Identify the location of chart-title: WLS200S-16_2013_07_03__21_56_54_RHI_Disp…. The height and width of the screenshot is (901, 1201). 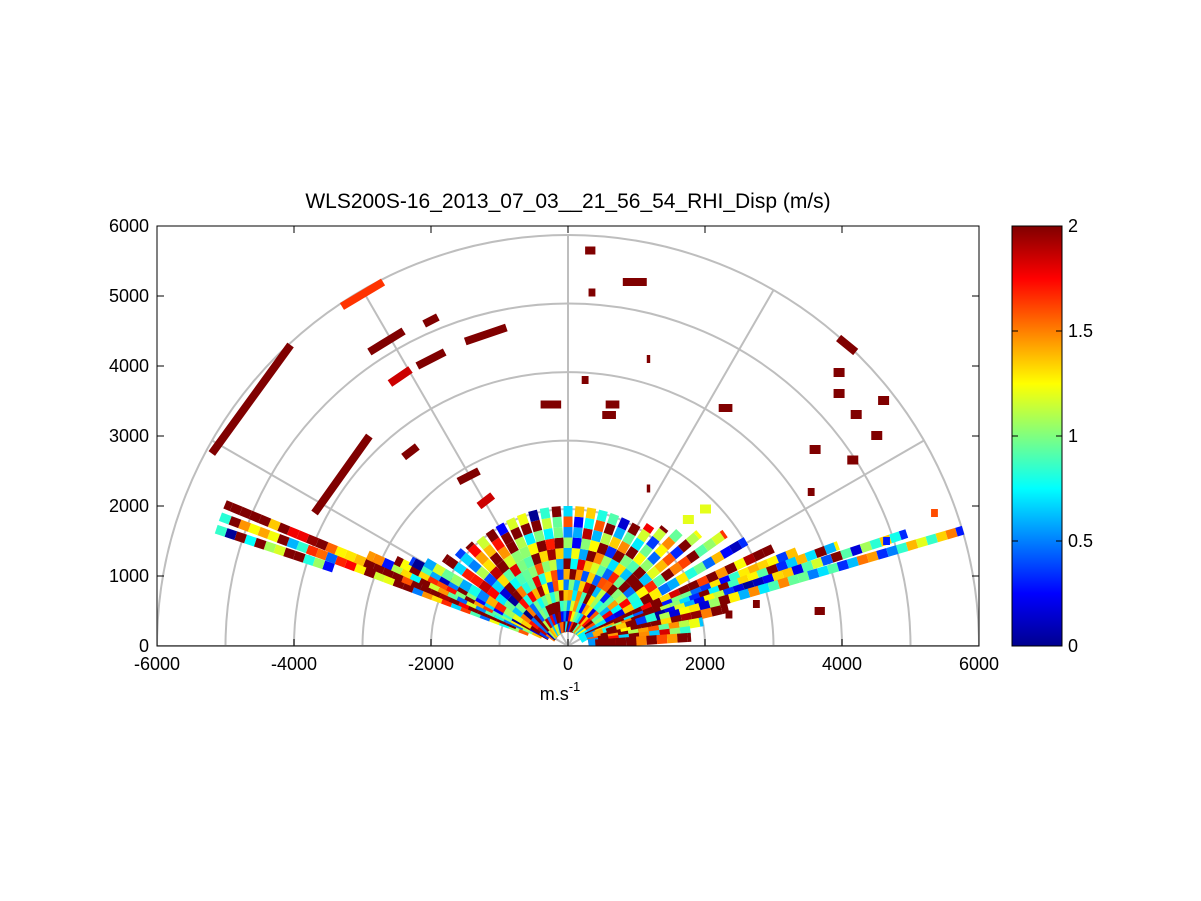
(567, 201).